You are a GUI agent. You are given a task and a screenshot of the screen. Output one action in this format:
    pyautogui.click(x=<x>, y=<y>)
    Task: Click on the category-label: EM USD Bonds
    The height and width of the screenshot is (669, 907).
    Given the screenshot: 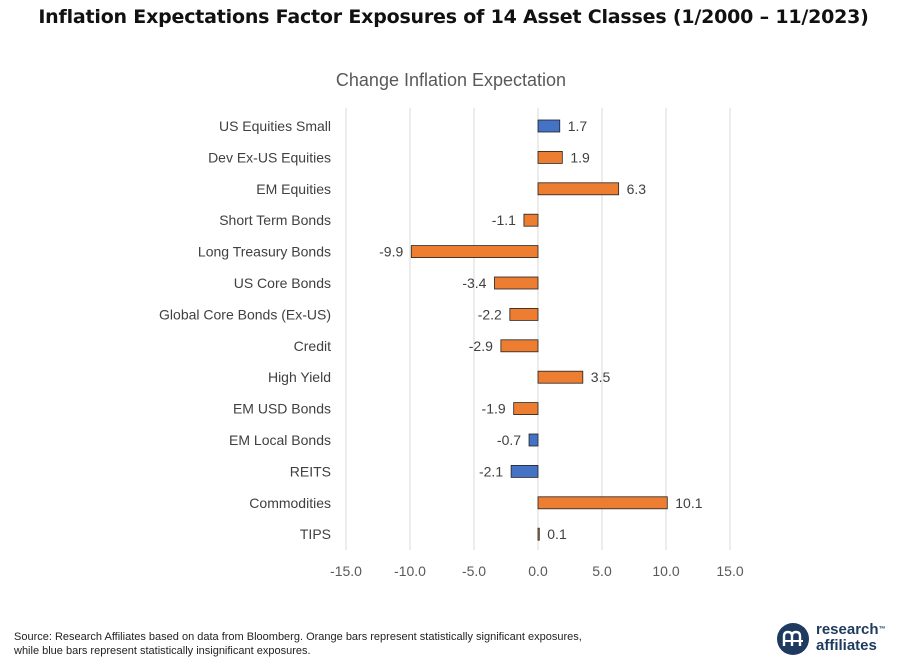 What is the action you would take?
    pyautogui.click(x=282, y=409)
    